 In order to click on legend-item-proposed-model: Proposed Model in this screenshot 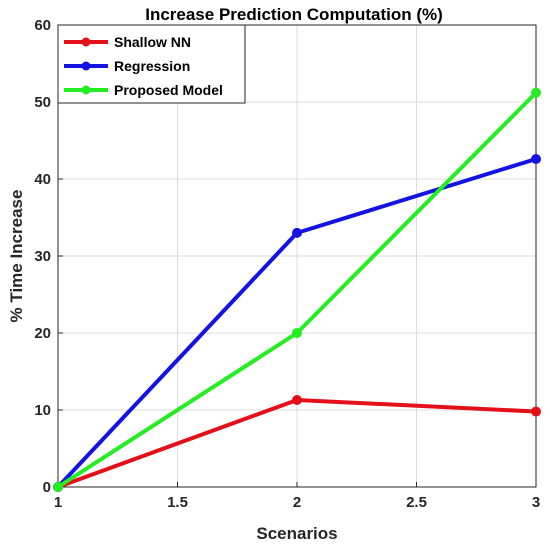, I will do `click(143, 90)`.